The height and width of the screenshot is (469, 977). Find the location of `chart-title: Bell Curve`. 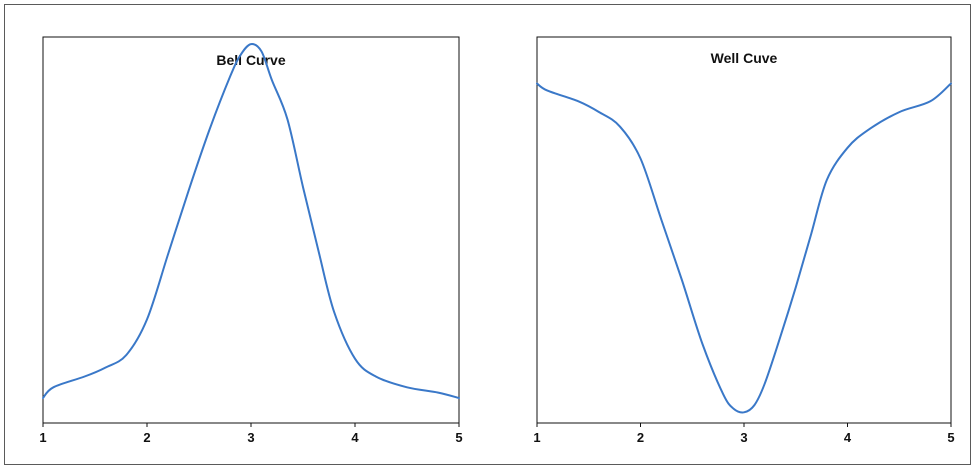

chart-title: Bell Curve is located at coordinates (250, 60).